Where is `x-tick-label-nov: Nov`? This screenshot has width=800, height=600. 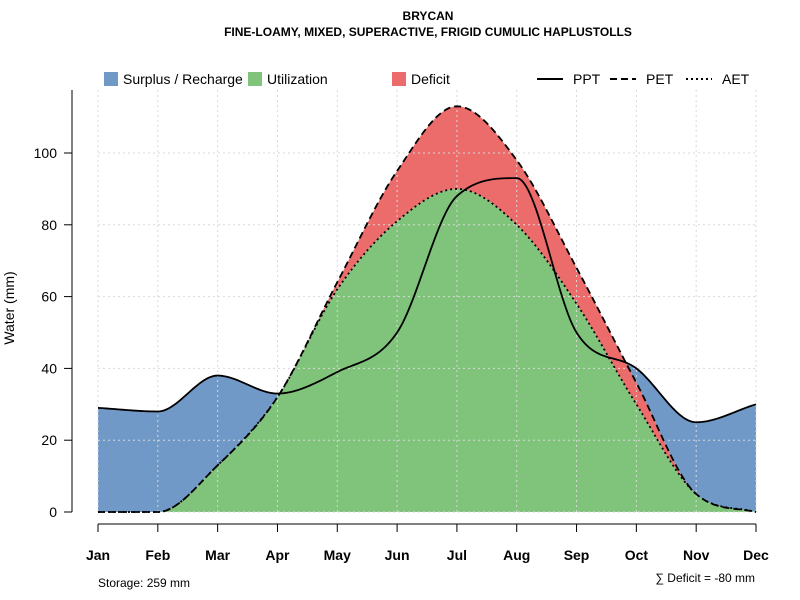 x-tick-label-nov: Nov is located at coordinates (696, 555).